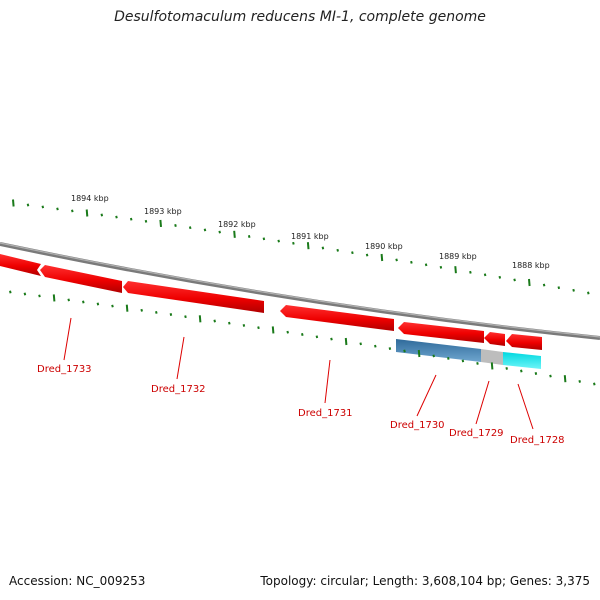  I want to click on gene-label: Dred_1733, so click(64, 369).